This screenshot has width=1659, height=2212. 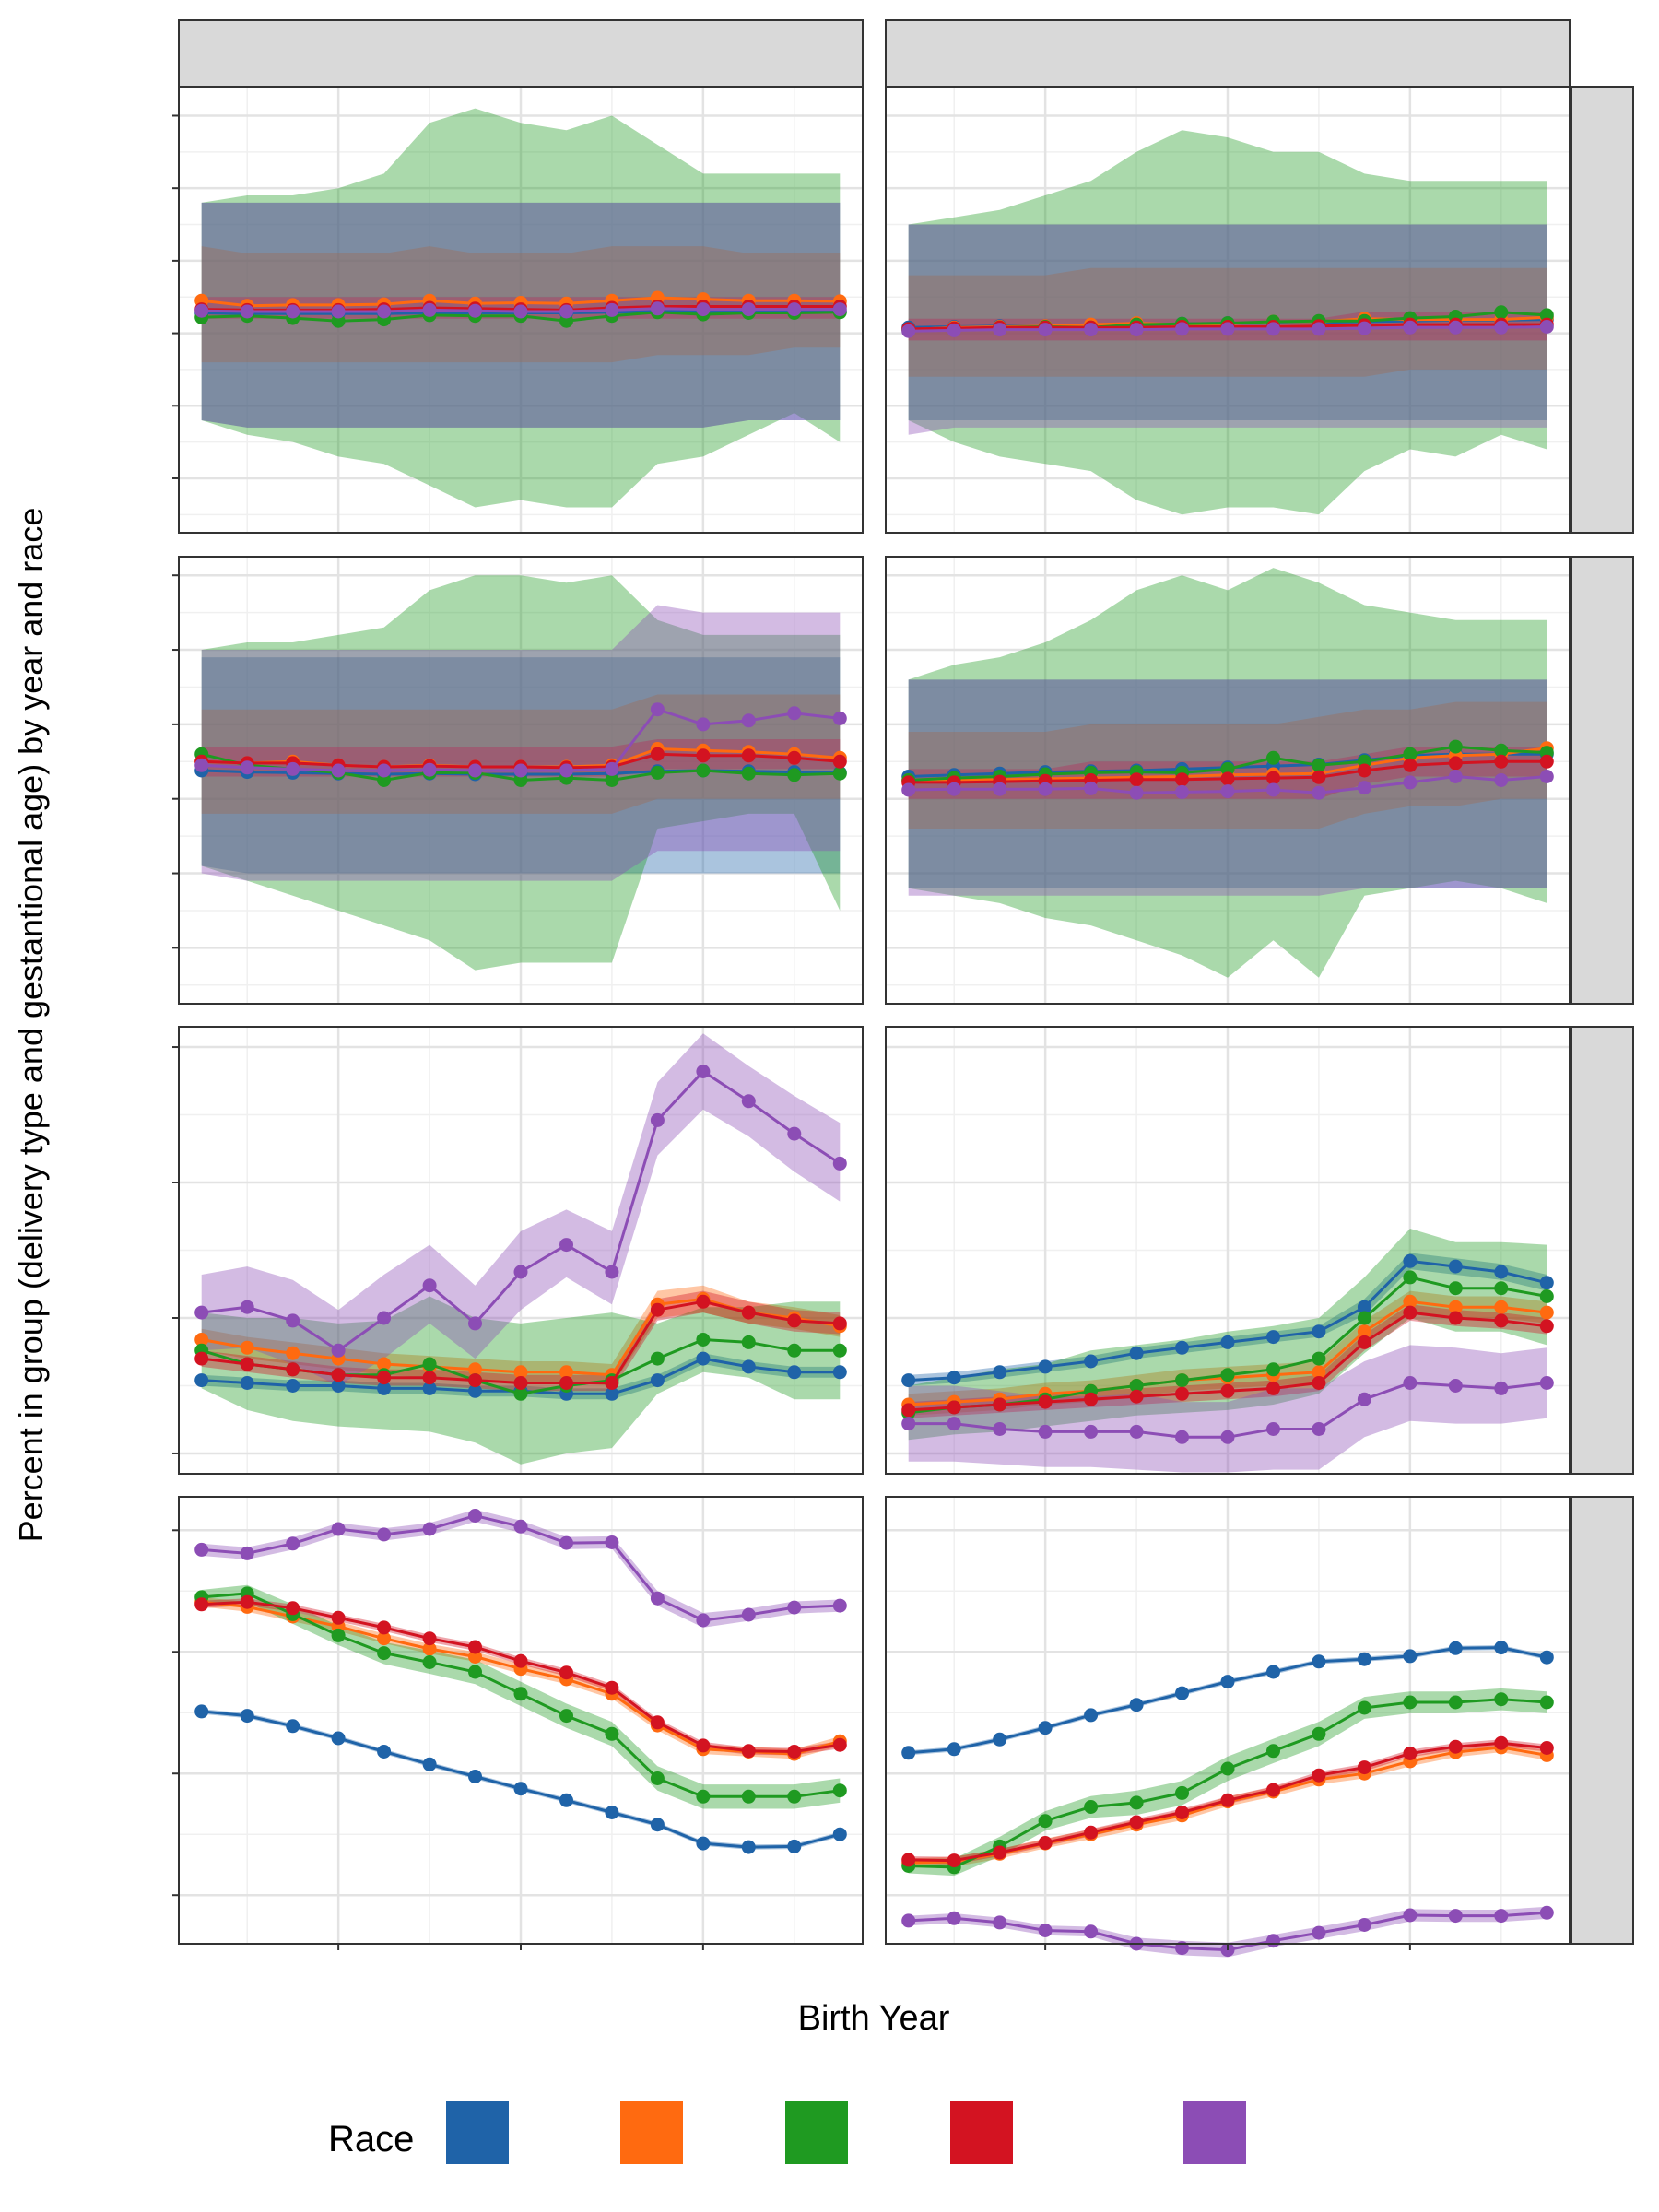 What do you see at coordinates (520, 1372) in the screenshot?
I see `point-black-2008` at bounding box center [520, 1372].